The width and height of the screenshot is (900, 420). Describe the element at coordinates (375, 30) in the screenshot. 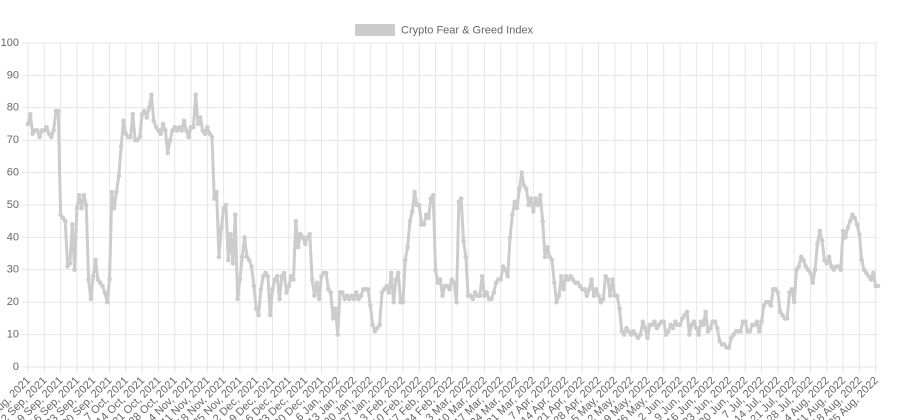

I see `legend-swatch` at that location.